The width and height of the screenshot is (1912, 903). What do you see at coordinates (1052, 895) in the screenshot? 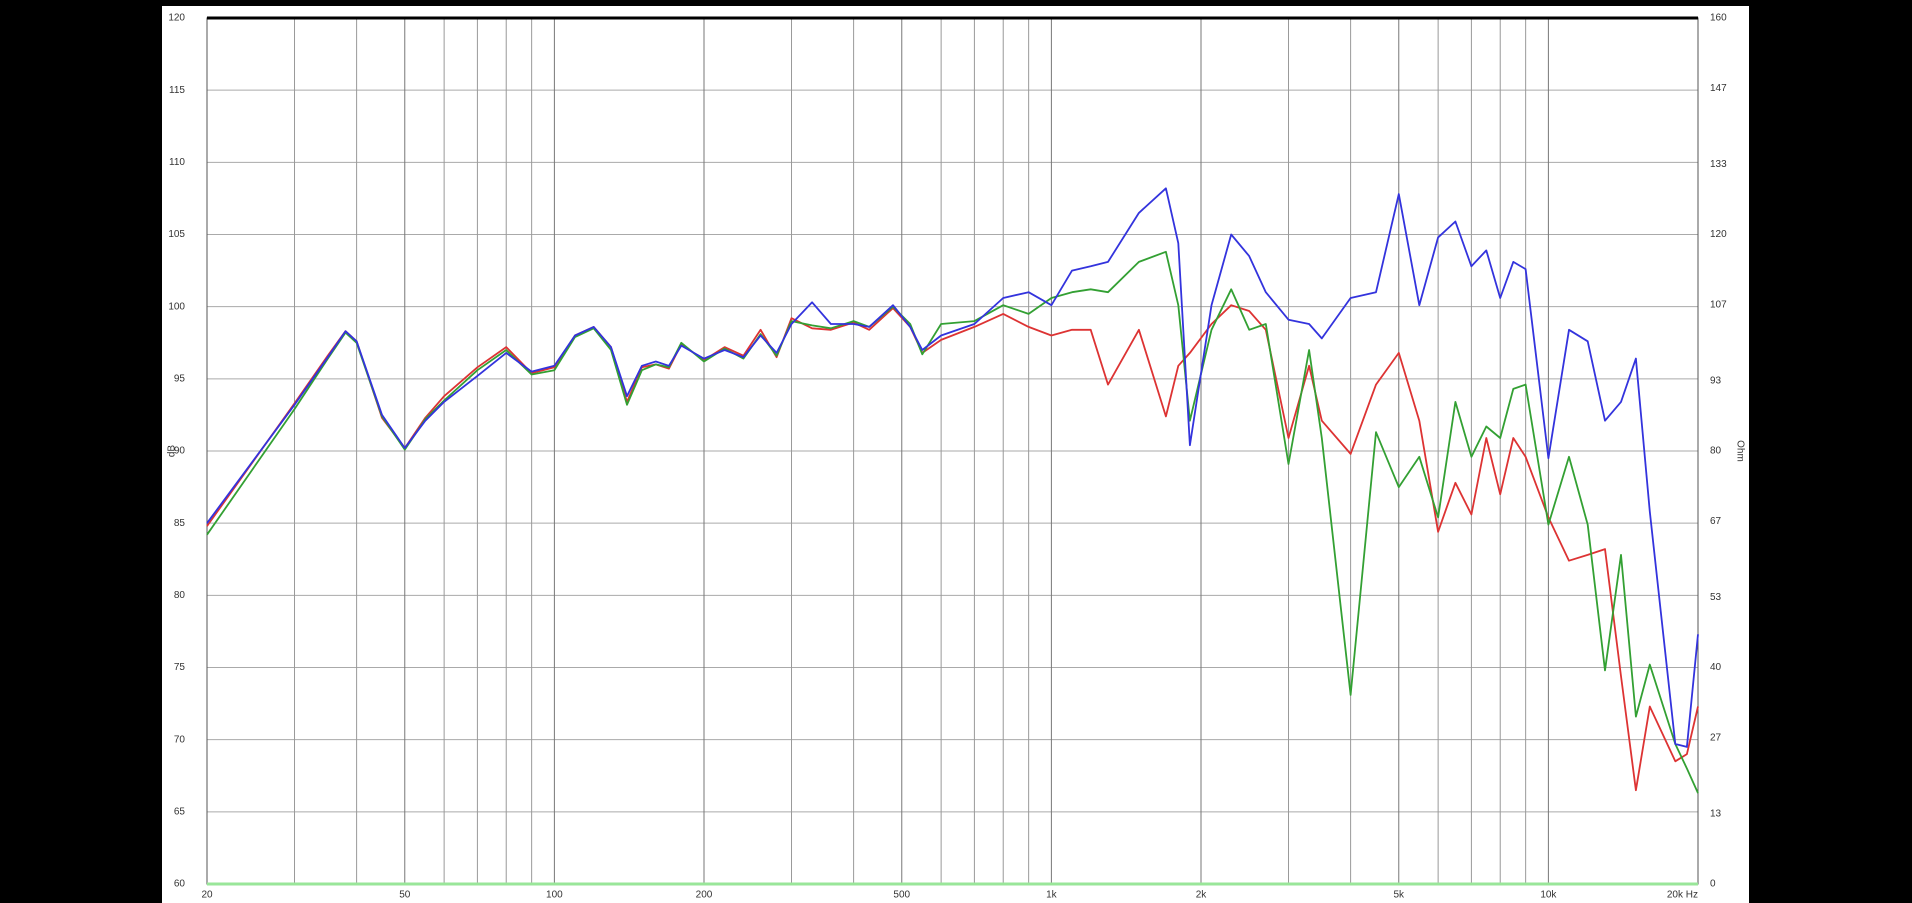
I see `x-tick-label: 1k` at bounding box center [1052, 895].